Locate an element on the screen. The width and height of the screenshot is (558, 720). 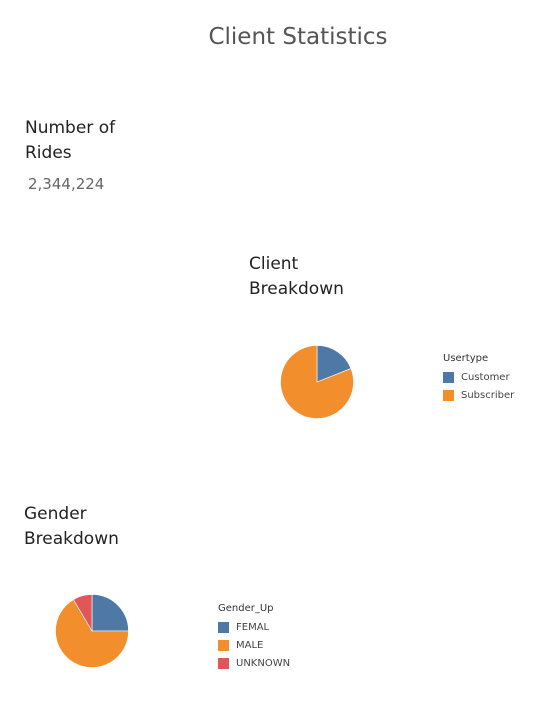
client-legend-item: Subscriber is located at coordinates (478, 395).